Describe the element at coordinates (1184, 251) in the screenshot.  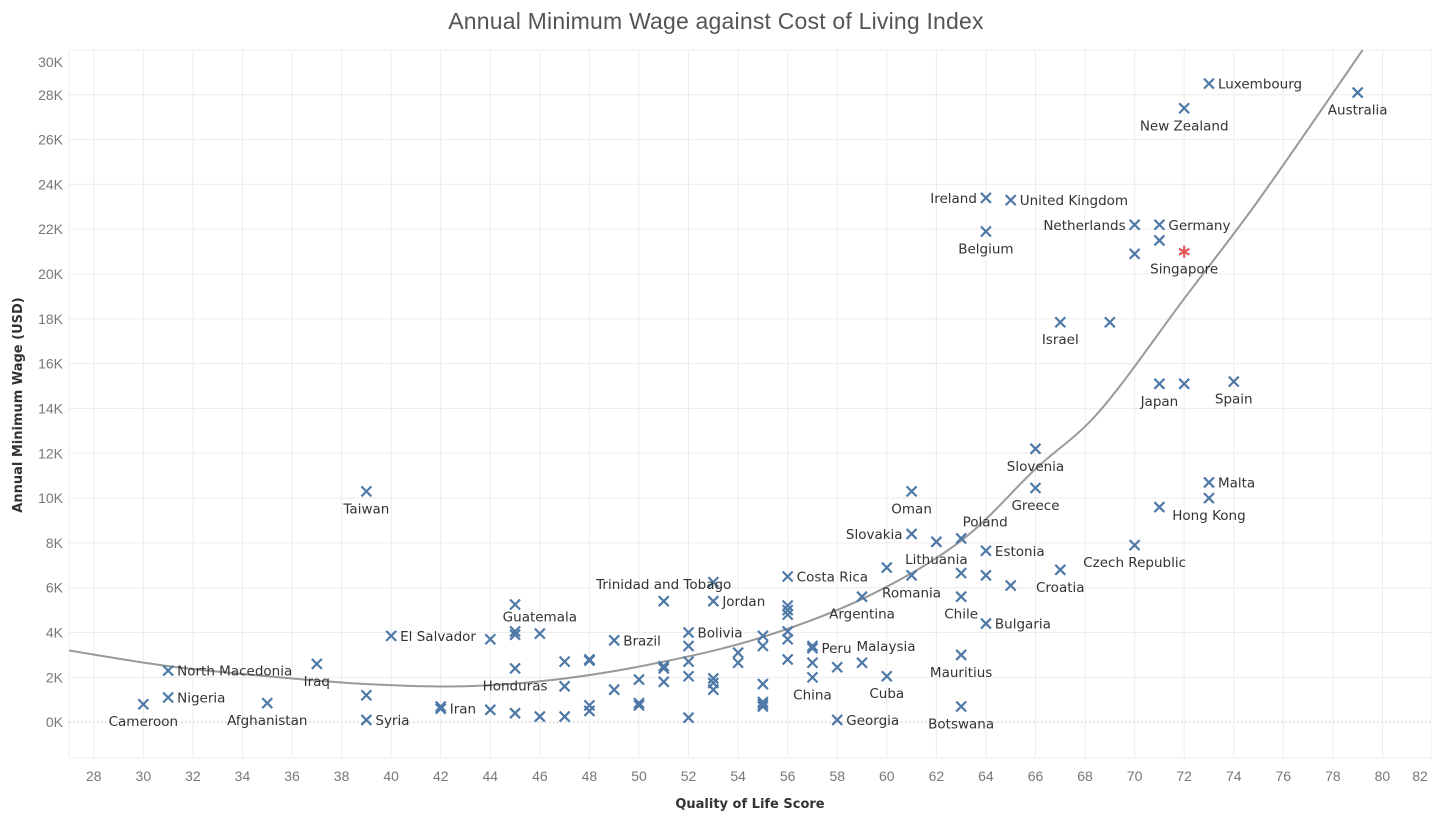
I see `highlight-point` at that location.